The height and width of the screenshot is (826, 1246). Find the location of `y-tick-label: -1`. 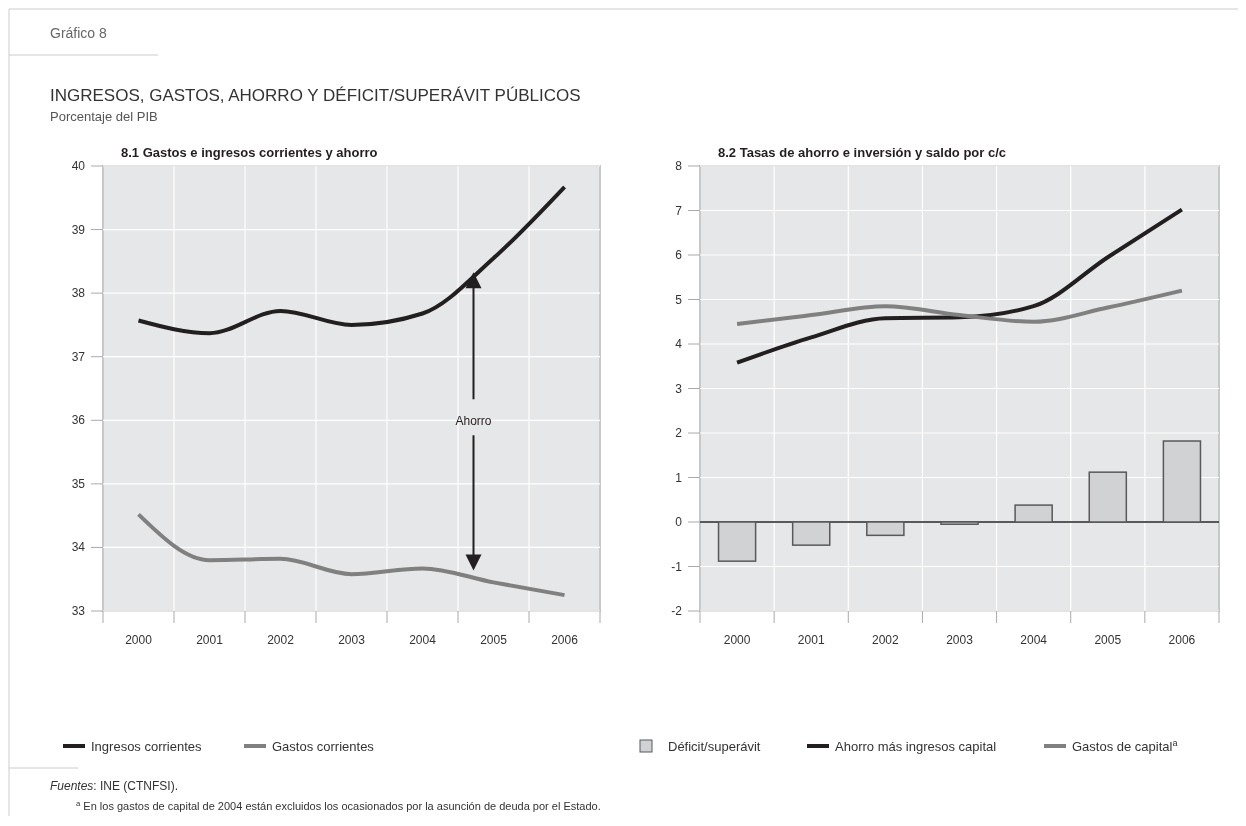

y-tick-label: -1 is located at coordinates (677, 566).